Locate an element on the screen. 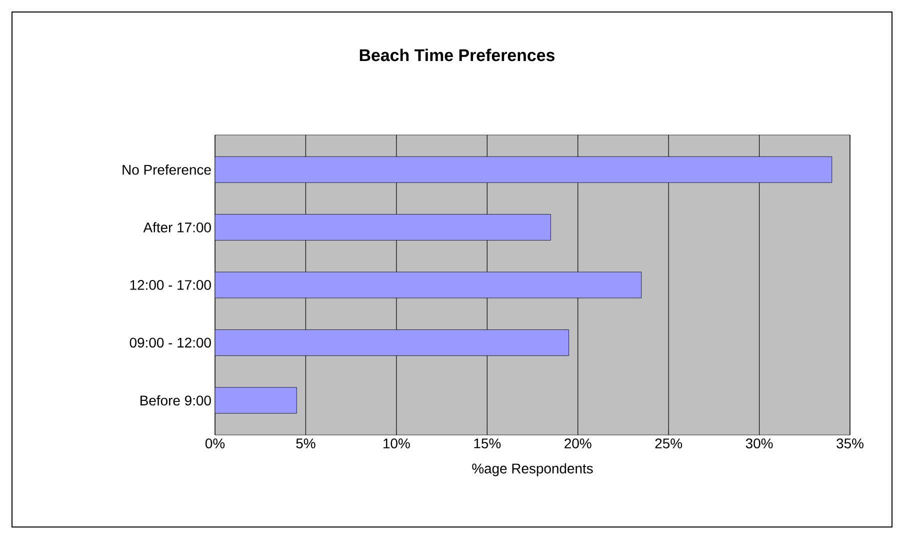 The width and height of the screenshot is (904, 539). chart-title: Beach Time Preferences is located at coordinates (457, 55).